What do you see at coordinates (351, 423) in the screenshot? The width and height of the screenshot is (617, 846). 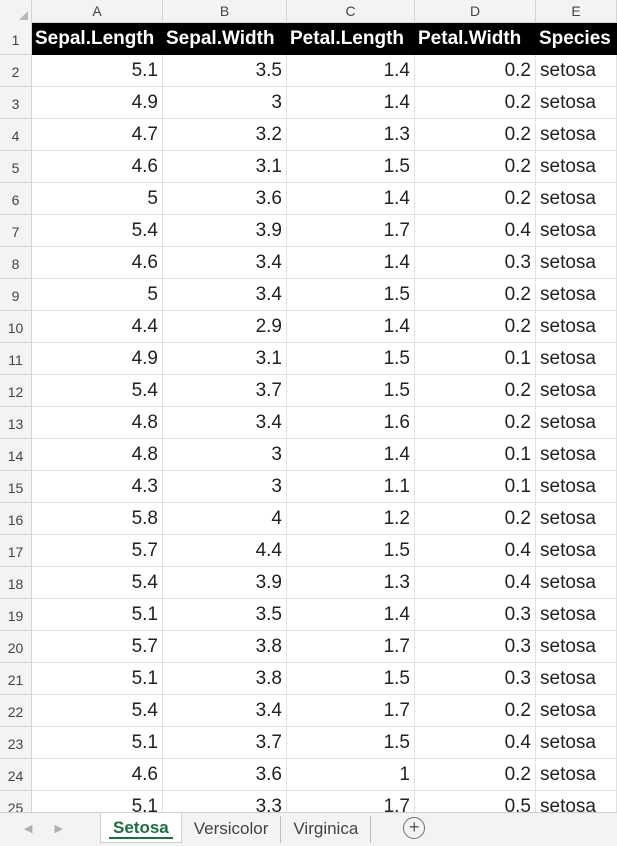 I see `table-cell: 1.6` at bounding box center [351, 423].